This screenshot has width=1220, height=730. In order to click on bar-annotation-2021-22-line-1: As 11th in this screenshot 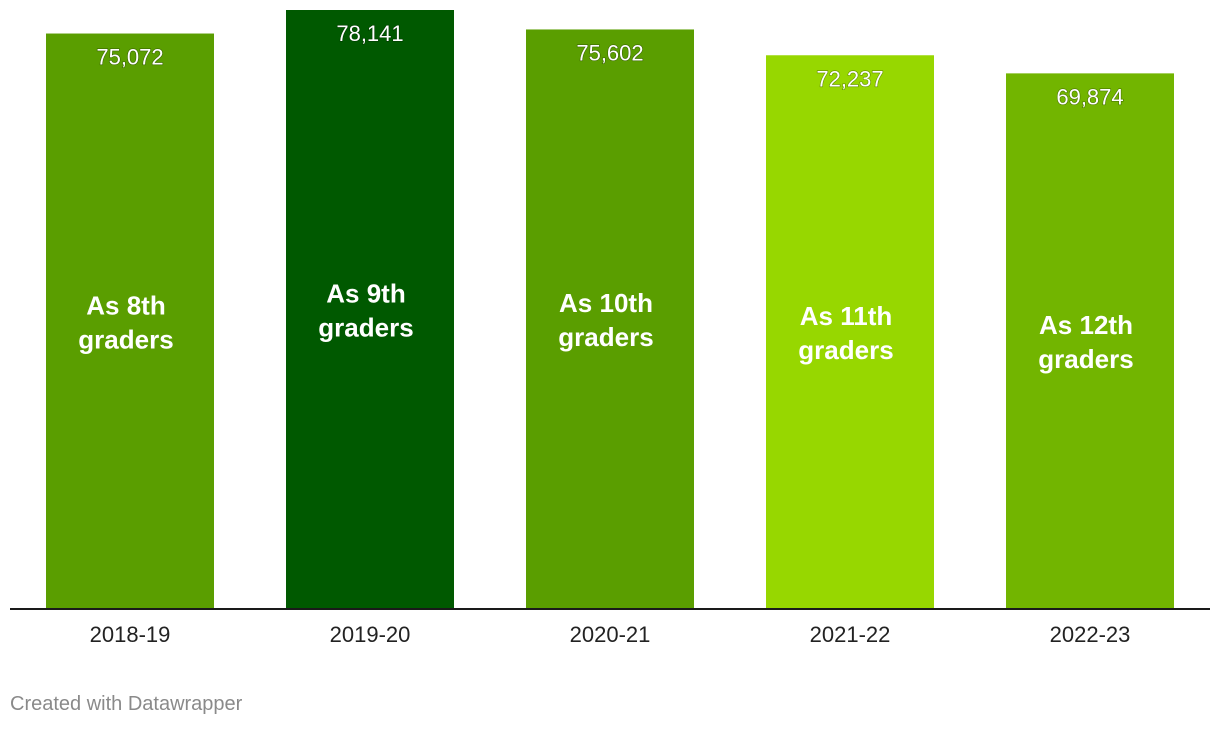, I will do `click(846, 316)`.